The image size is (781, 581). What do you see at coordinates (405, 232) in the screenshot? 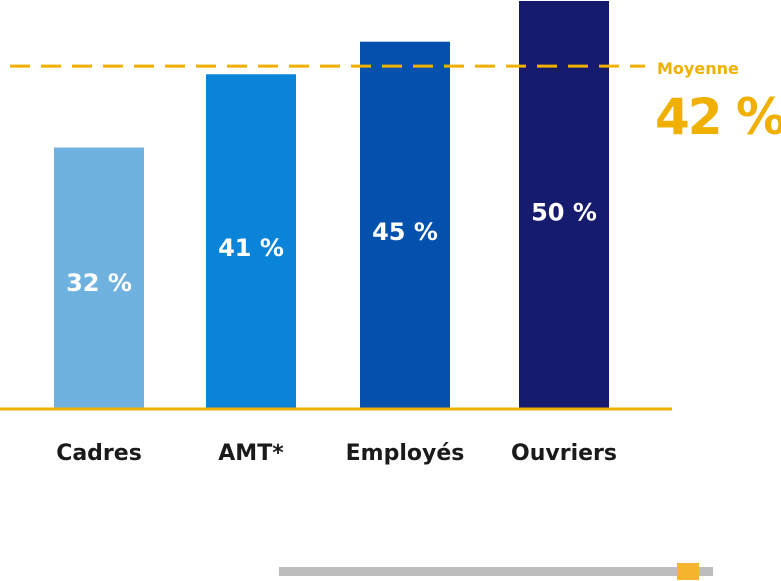
I see `bar-value-label: 45 %` at bounding box center [405, 232].